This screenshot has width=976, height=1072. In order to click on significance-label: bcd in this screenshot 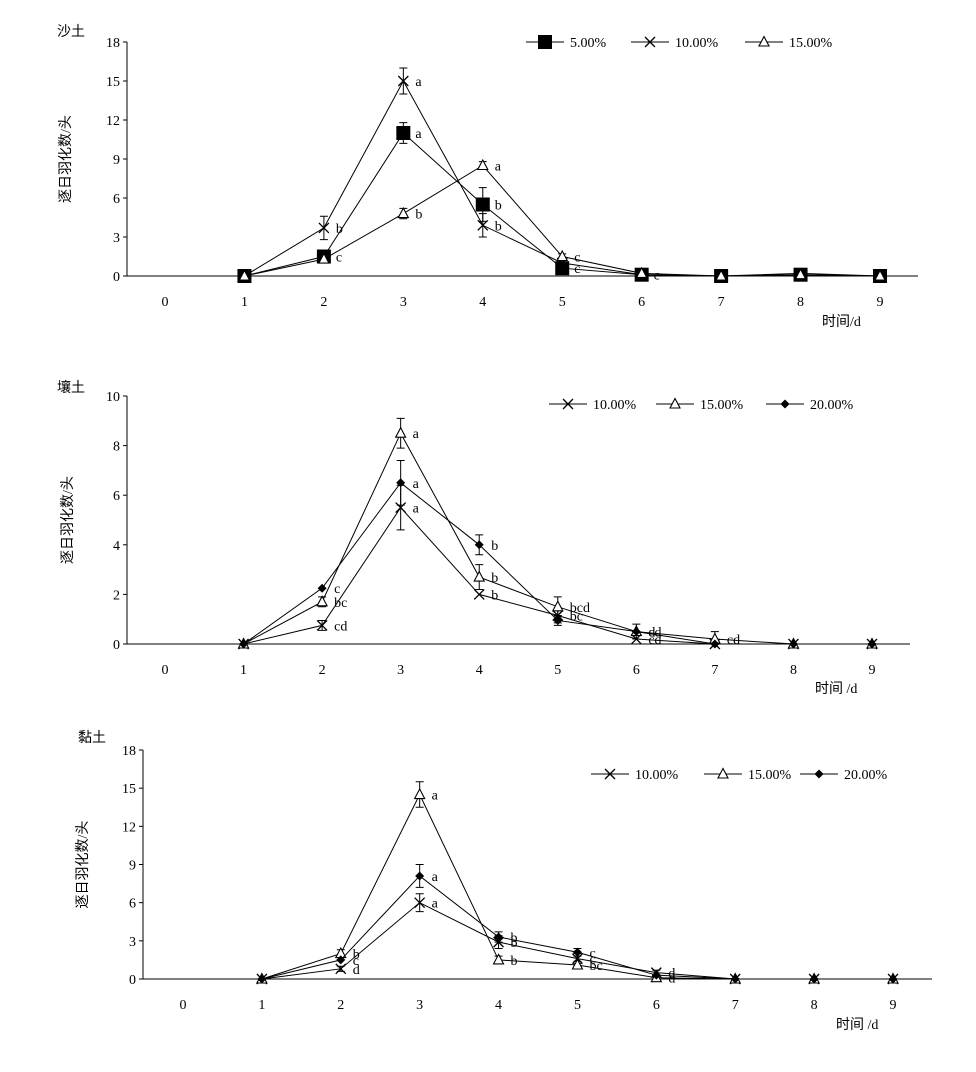, I will do `click(580, 608)`.